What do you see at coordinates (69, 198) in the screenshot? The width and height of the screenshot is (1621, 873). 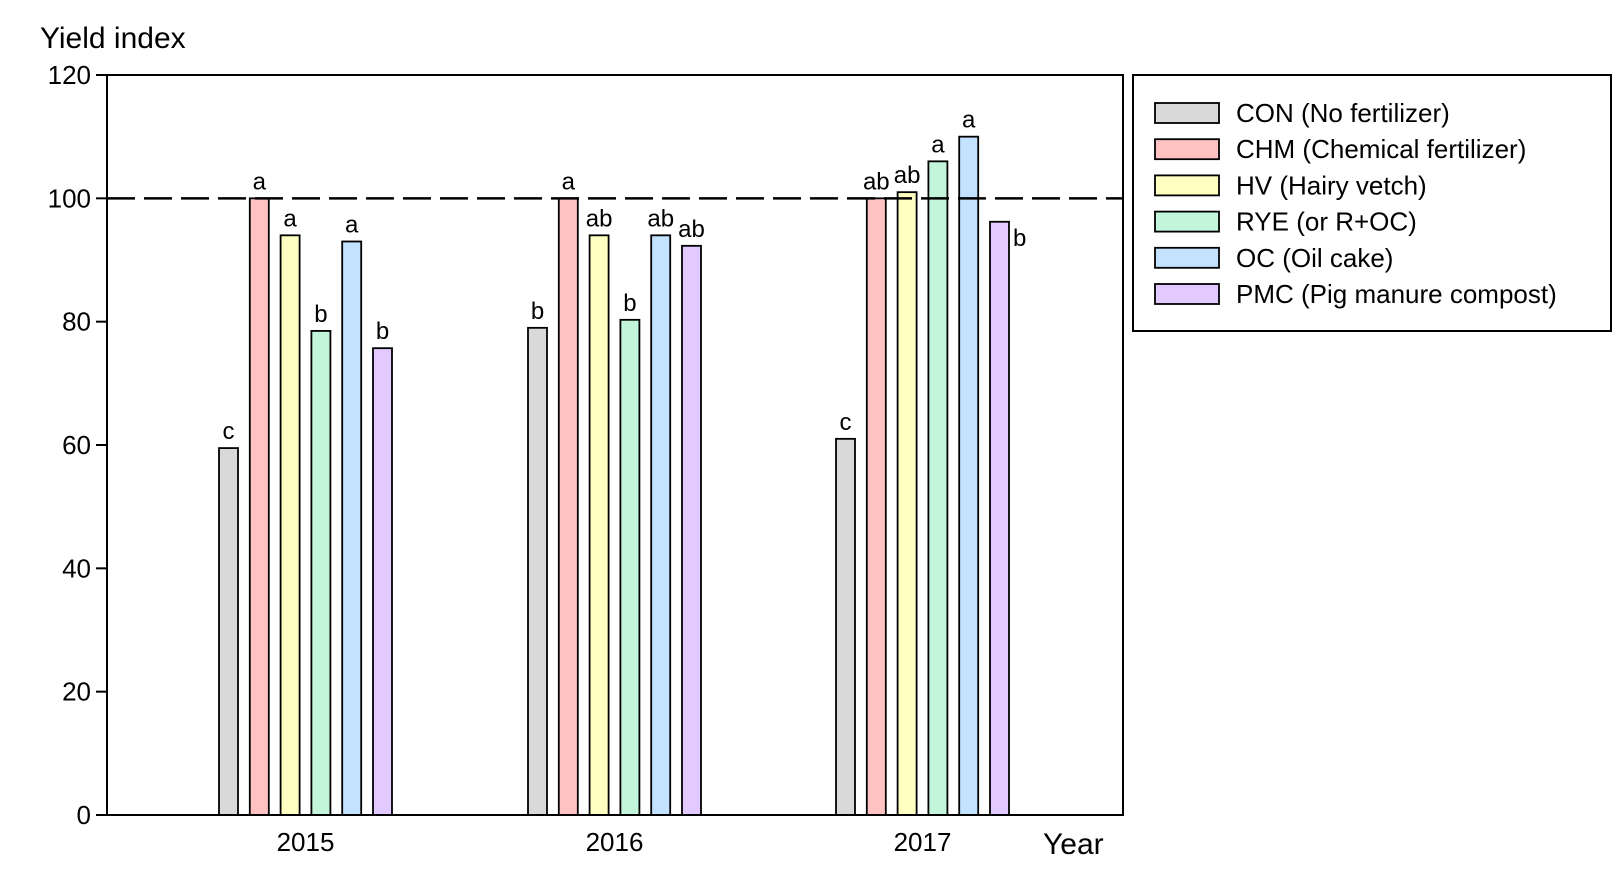 I see `y-tick-label: 100` at bounding box center [69, 198].